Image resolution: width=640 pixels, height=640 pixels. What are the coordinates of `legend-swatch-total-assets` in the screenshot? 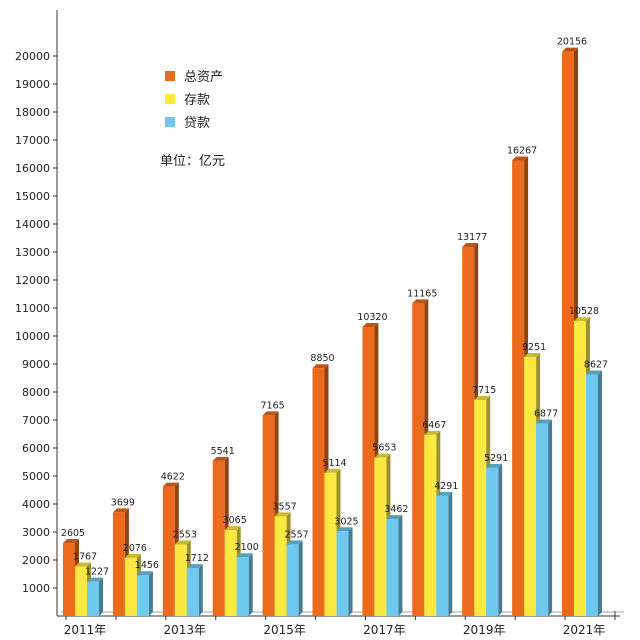 It's located at (170, 75).